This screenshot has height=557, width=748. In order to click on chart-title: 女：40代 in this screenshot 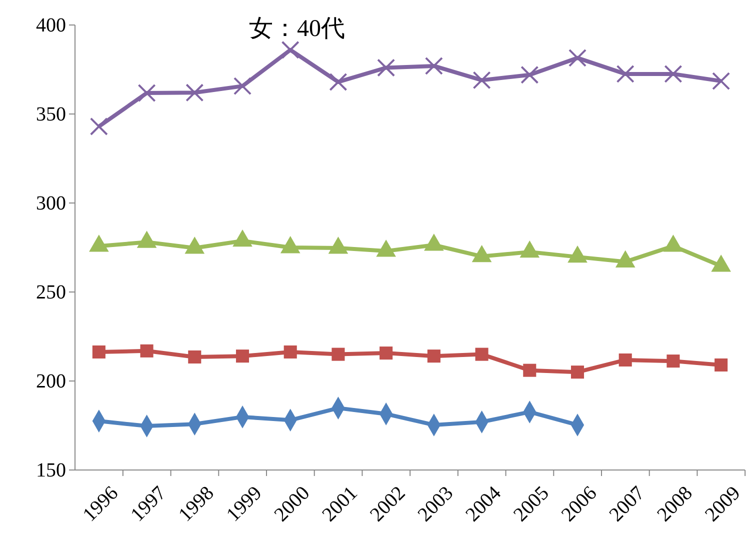, I will do `click(297, 29)`.